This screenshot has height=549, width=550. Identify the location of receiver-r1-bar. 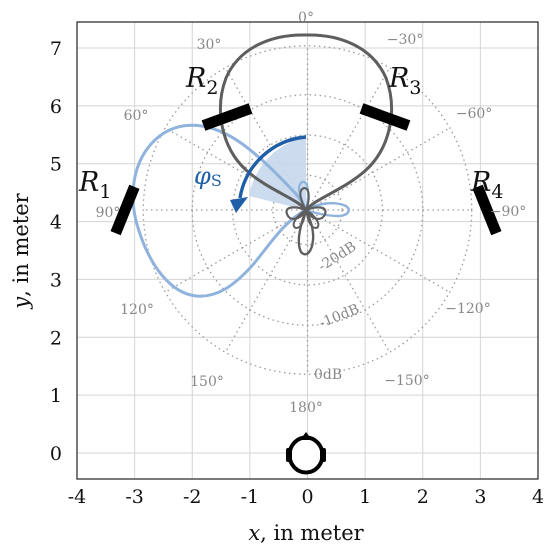
(125, 210).